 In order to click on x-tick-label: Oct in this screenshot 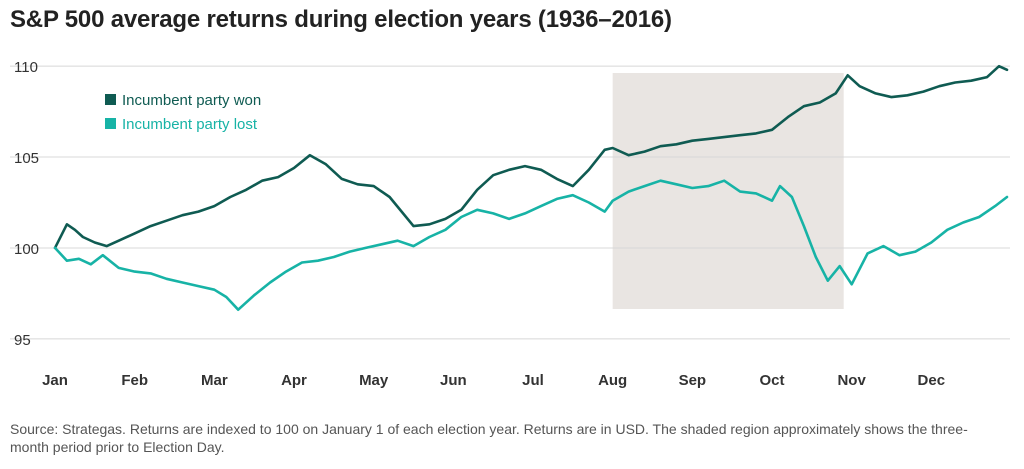, I will do `click(771, 380)`.